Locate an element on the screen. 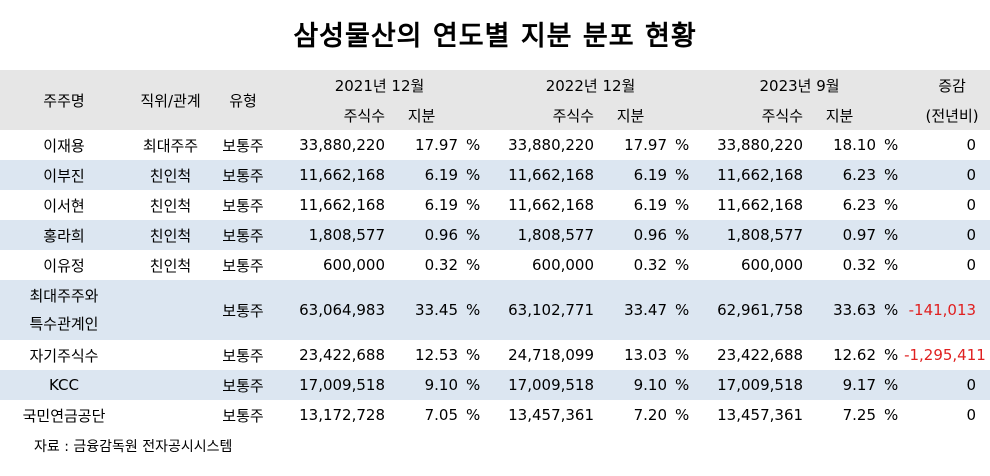 The image size is (990, 476). holder-name-line1: 최대주주와 is located at coordinates (64, 296).